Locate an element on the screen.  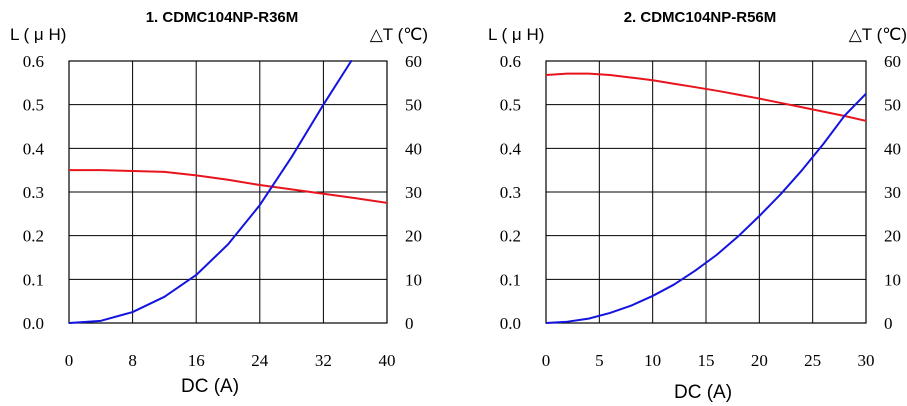
x-tick-label: 30 is located at coordinates (866, 360).